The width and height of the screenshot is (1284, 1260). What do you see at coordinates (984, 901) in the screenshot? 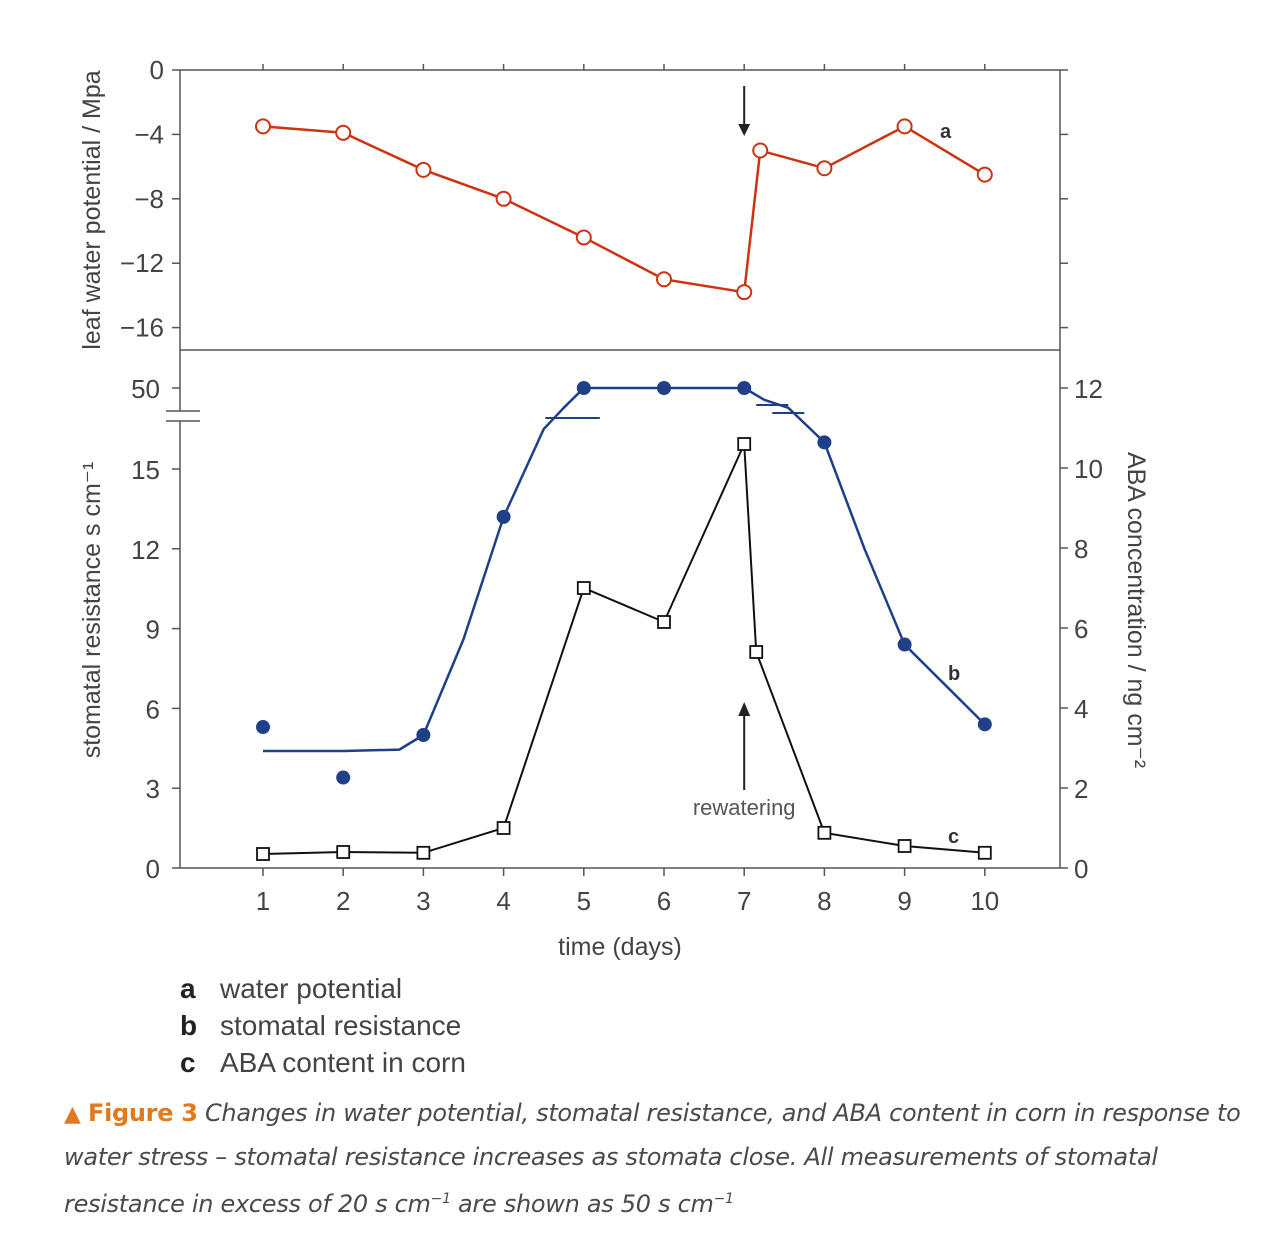
I see `x-tick-label: 10` at bounding box center [984, 901].